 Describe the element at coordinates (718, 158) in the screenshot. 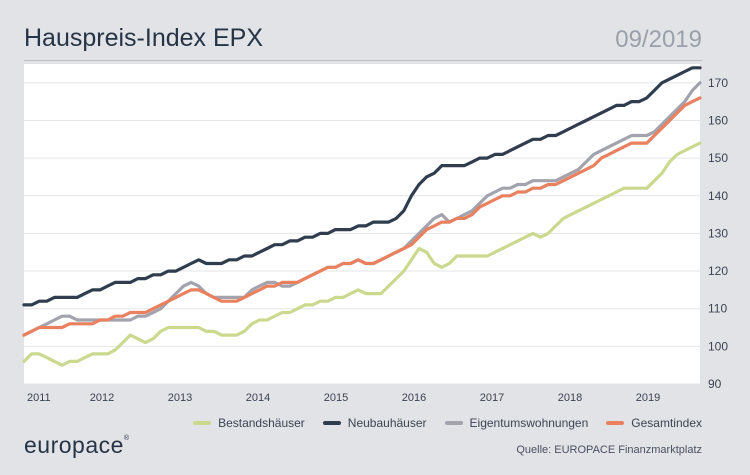

I see `y-tick-label-150: 150` at that location.